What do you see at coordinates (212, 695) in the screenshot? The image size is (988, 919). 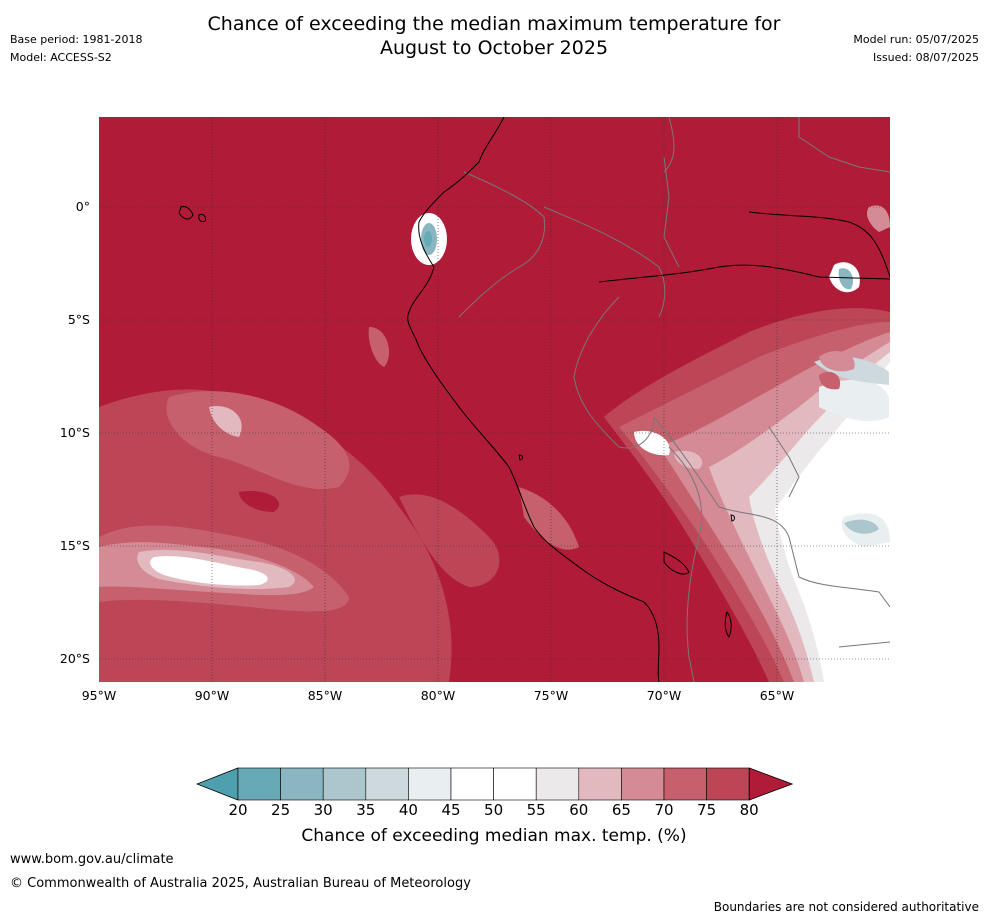 I see `lon-label-90w: 90°W` at bounding box center [212, 695].